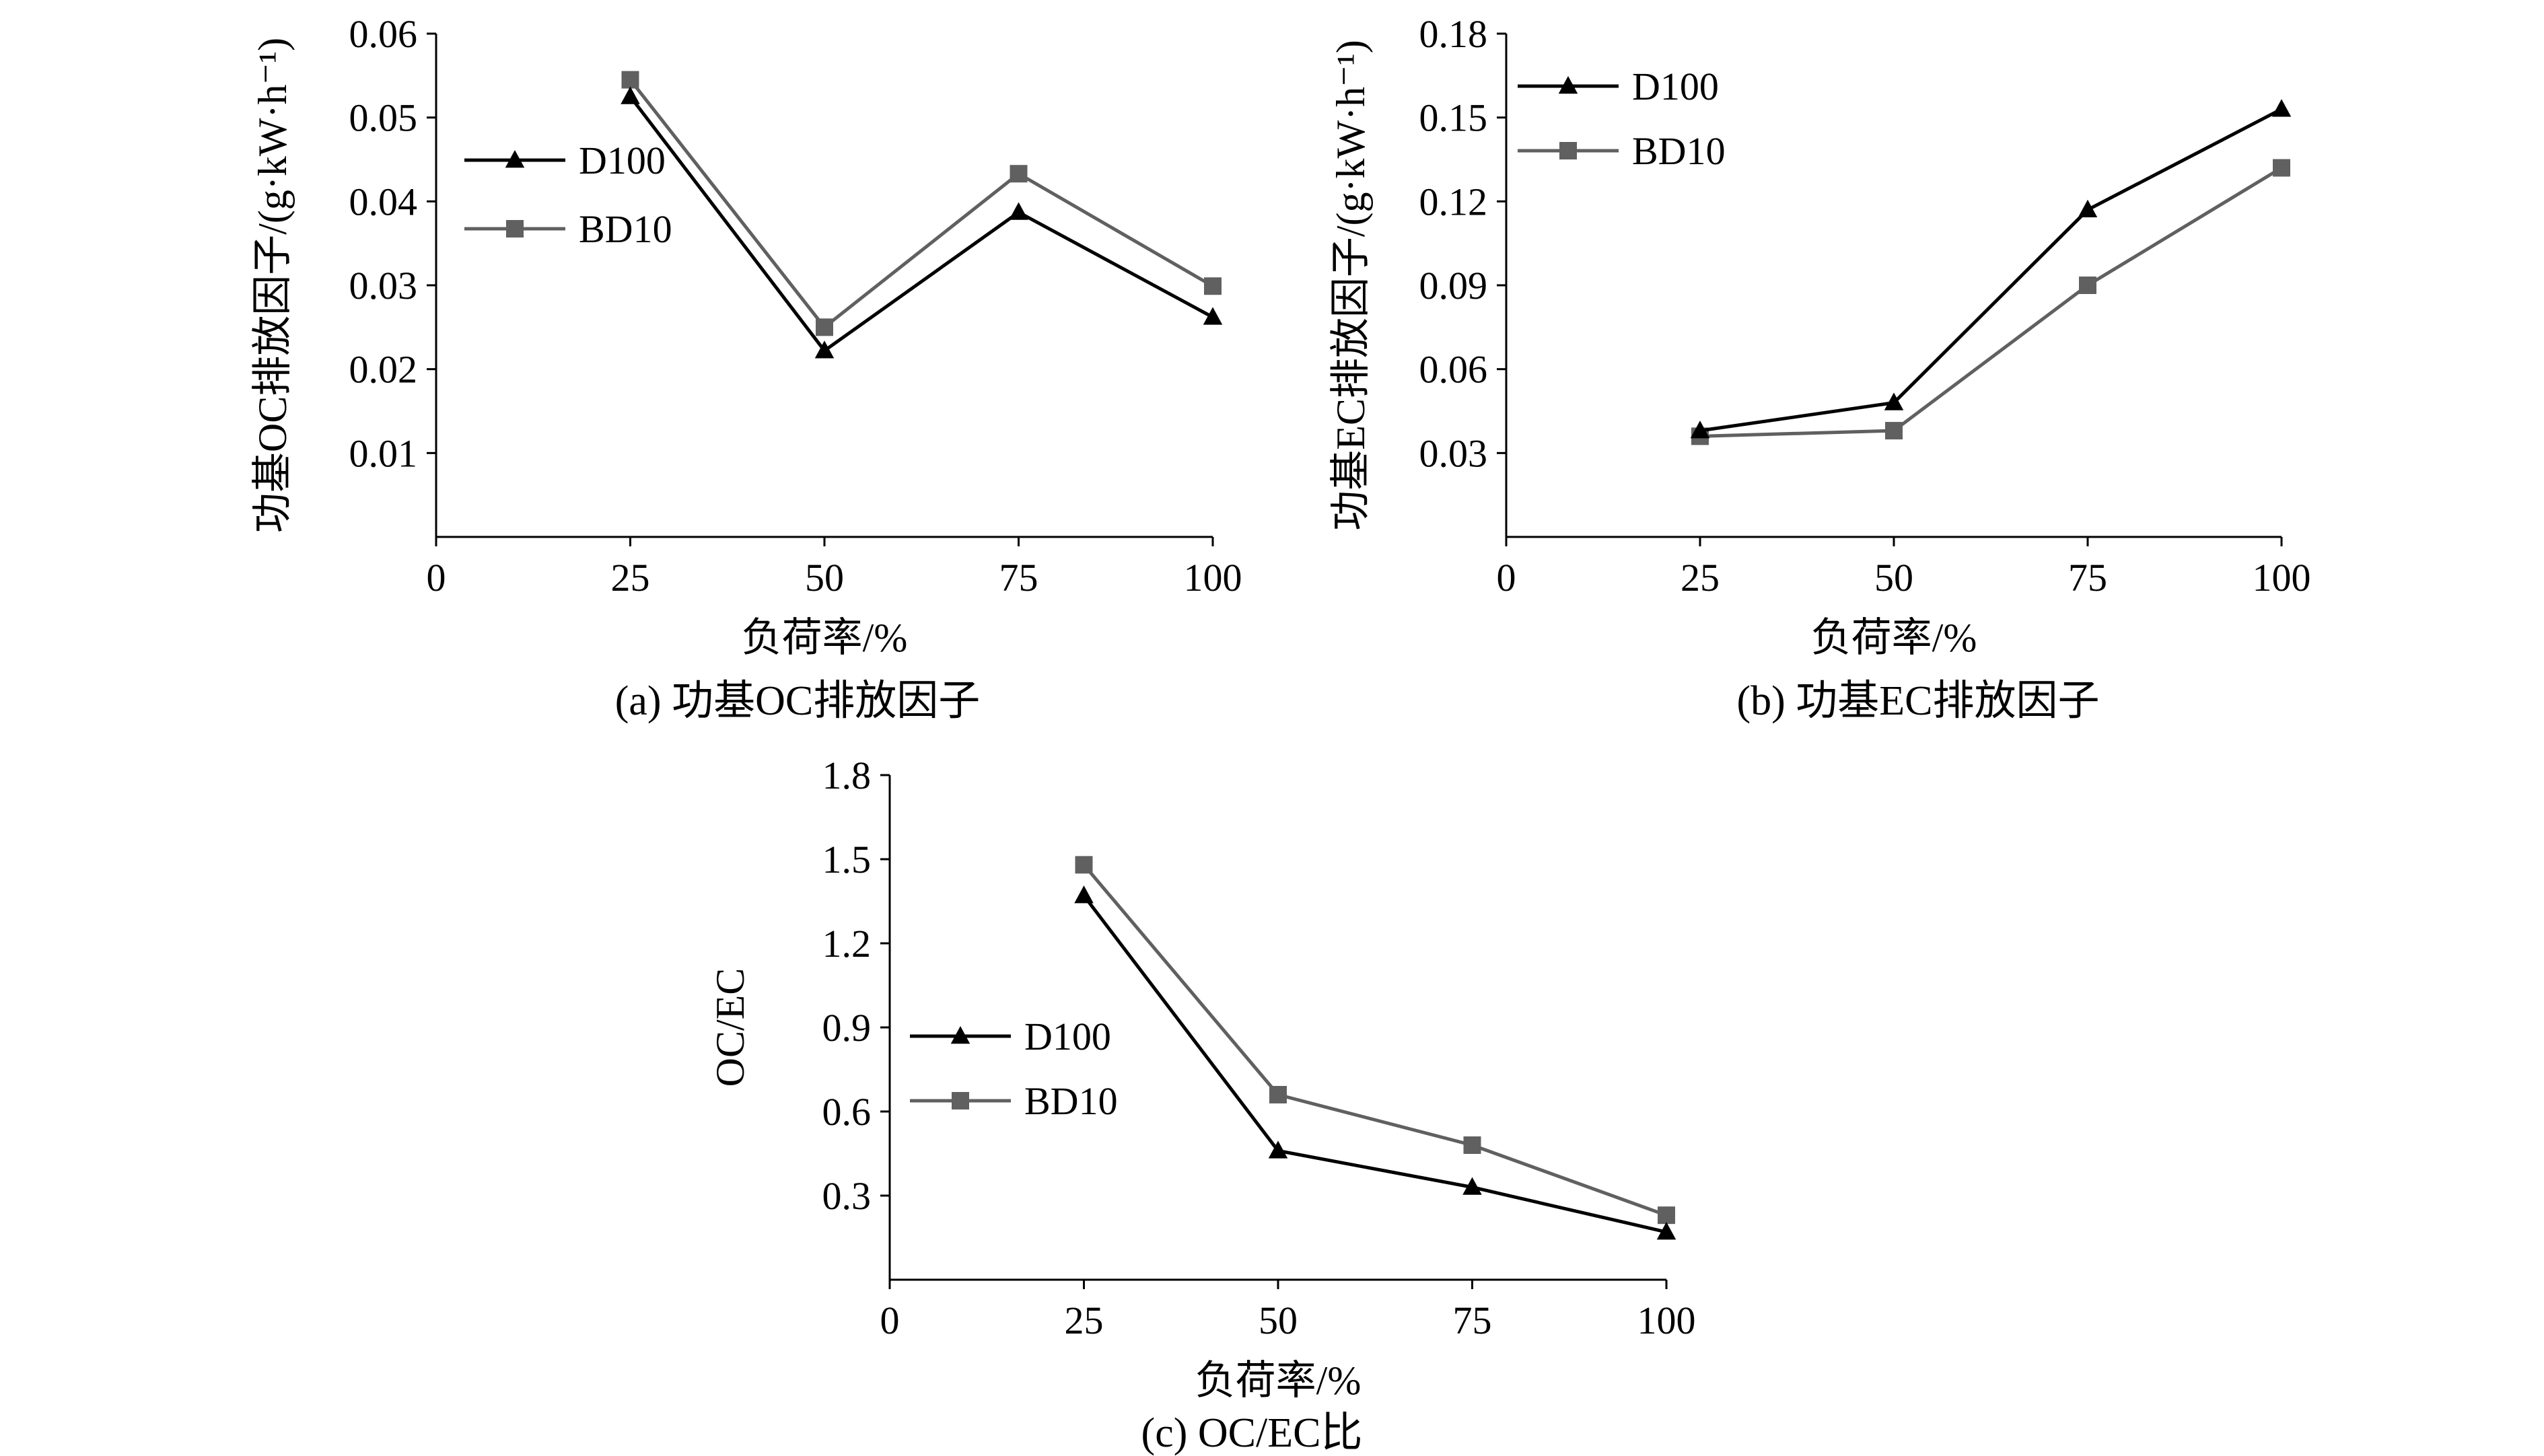 The width and height of the screenshot is (2544, 1456). What do you see at coordinates (847, 775) in the screenshot?
I see `y-tick-label: 1.8` at bounding box center [847, 775].